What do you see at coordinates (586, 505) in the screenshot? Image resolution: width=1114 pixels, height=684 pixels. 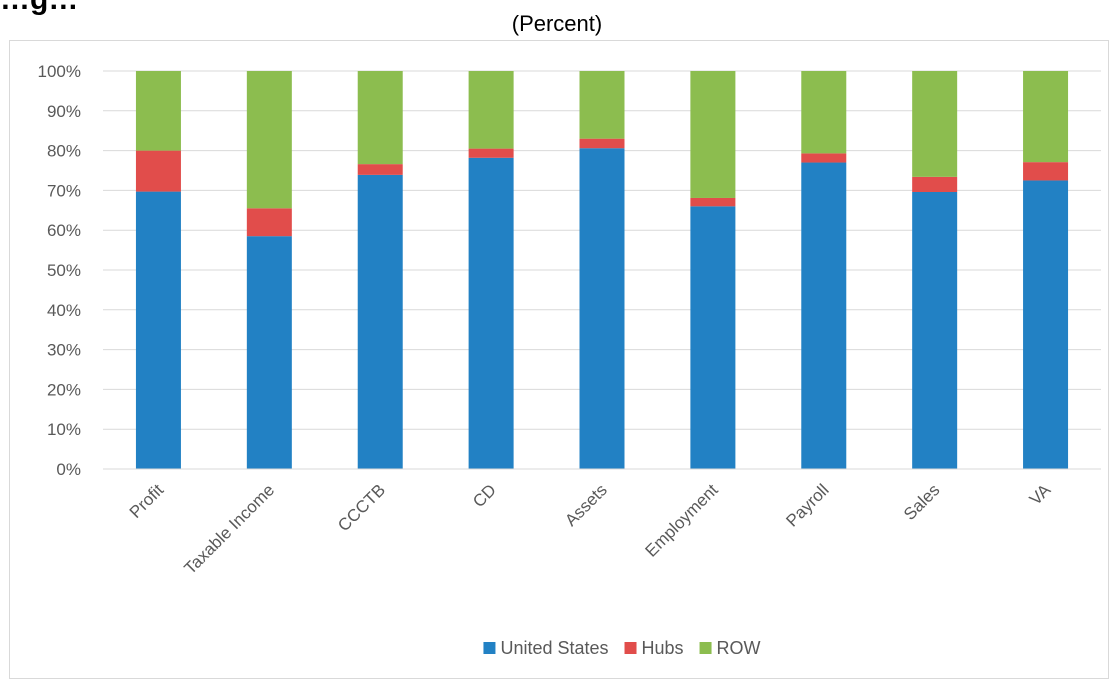 I see `x-tick-label: Assets` at bounding box center [586, 505].